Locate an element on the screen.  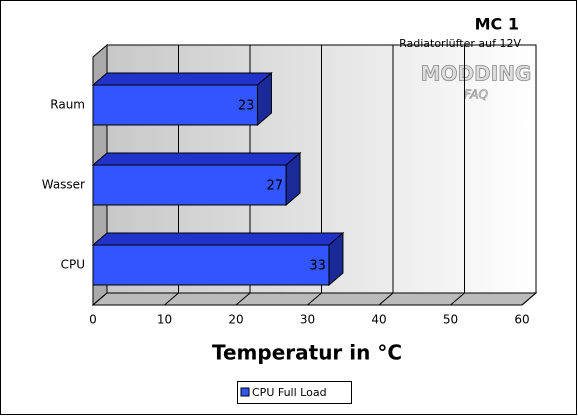
value-label: 23 is located at coordinates (246, 106).